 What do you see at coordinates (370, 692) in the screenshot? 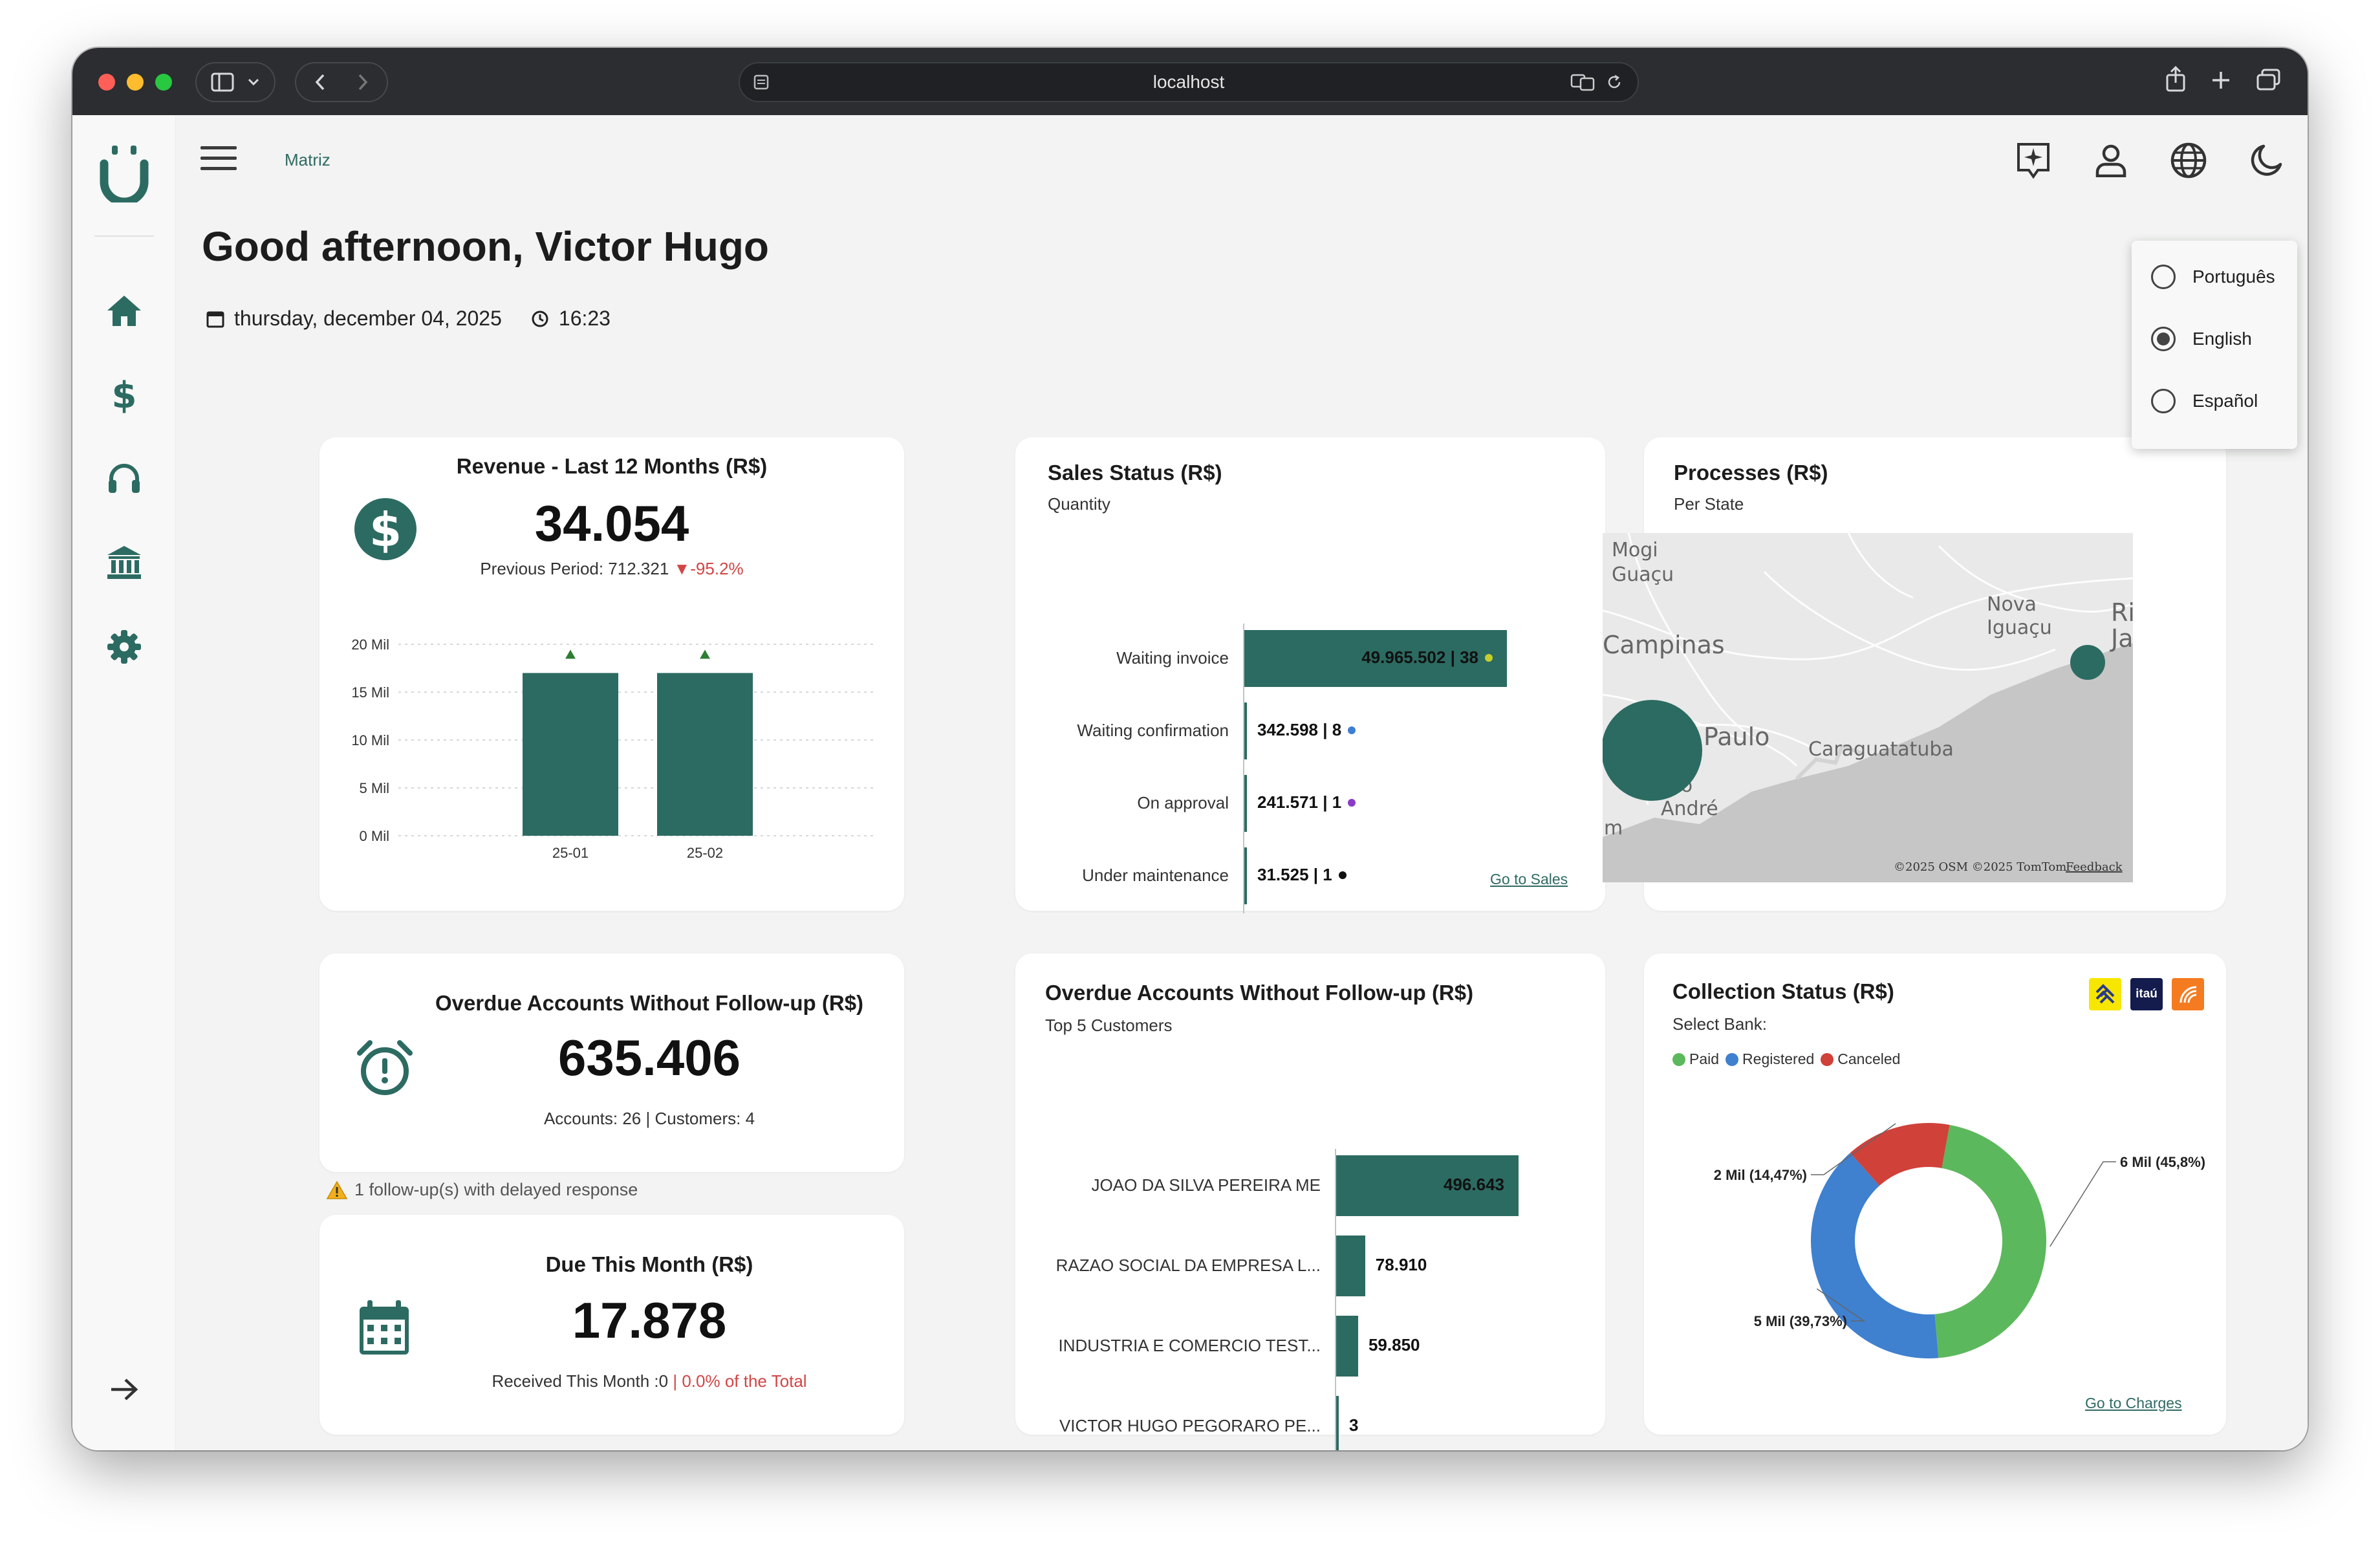
I see `revenue-ytick: 15 Mil` at bounding box center [370, 692].